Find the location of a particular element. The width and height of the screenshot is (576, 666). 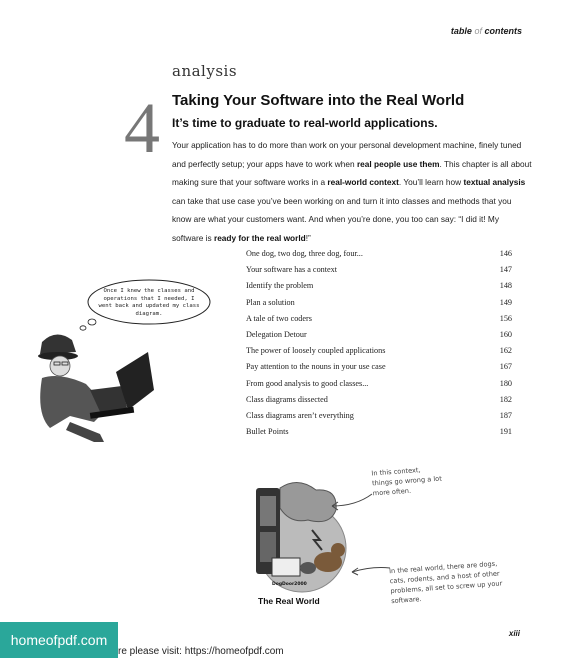

intro-bold: real-world context is located at coordinates (363, 182).